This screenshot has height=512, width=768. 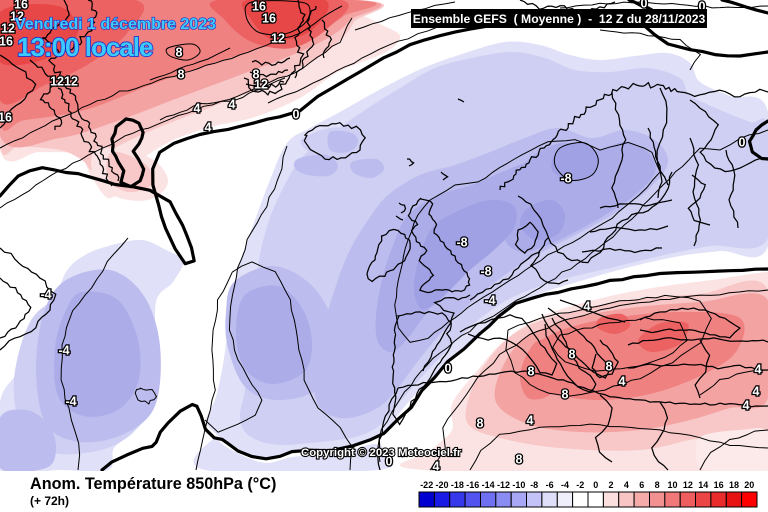 What do you see at coordinates (115, 24) in the screenshot?
I see `svg-text: Vendredi 1 décembre 2023` at bounding box center [115, 24].